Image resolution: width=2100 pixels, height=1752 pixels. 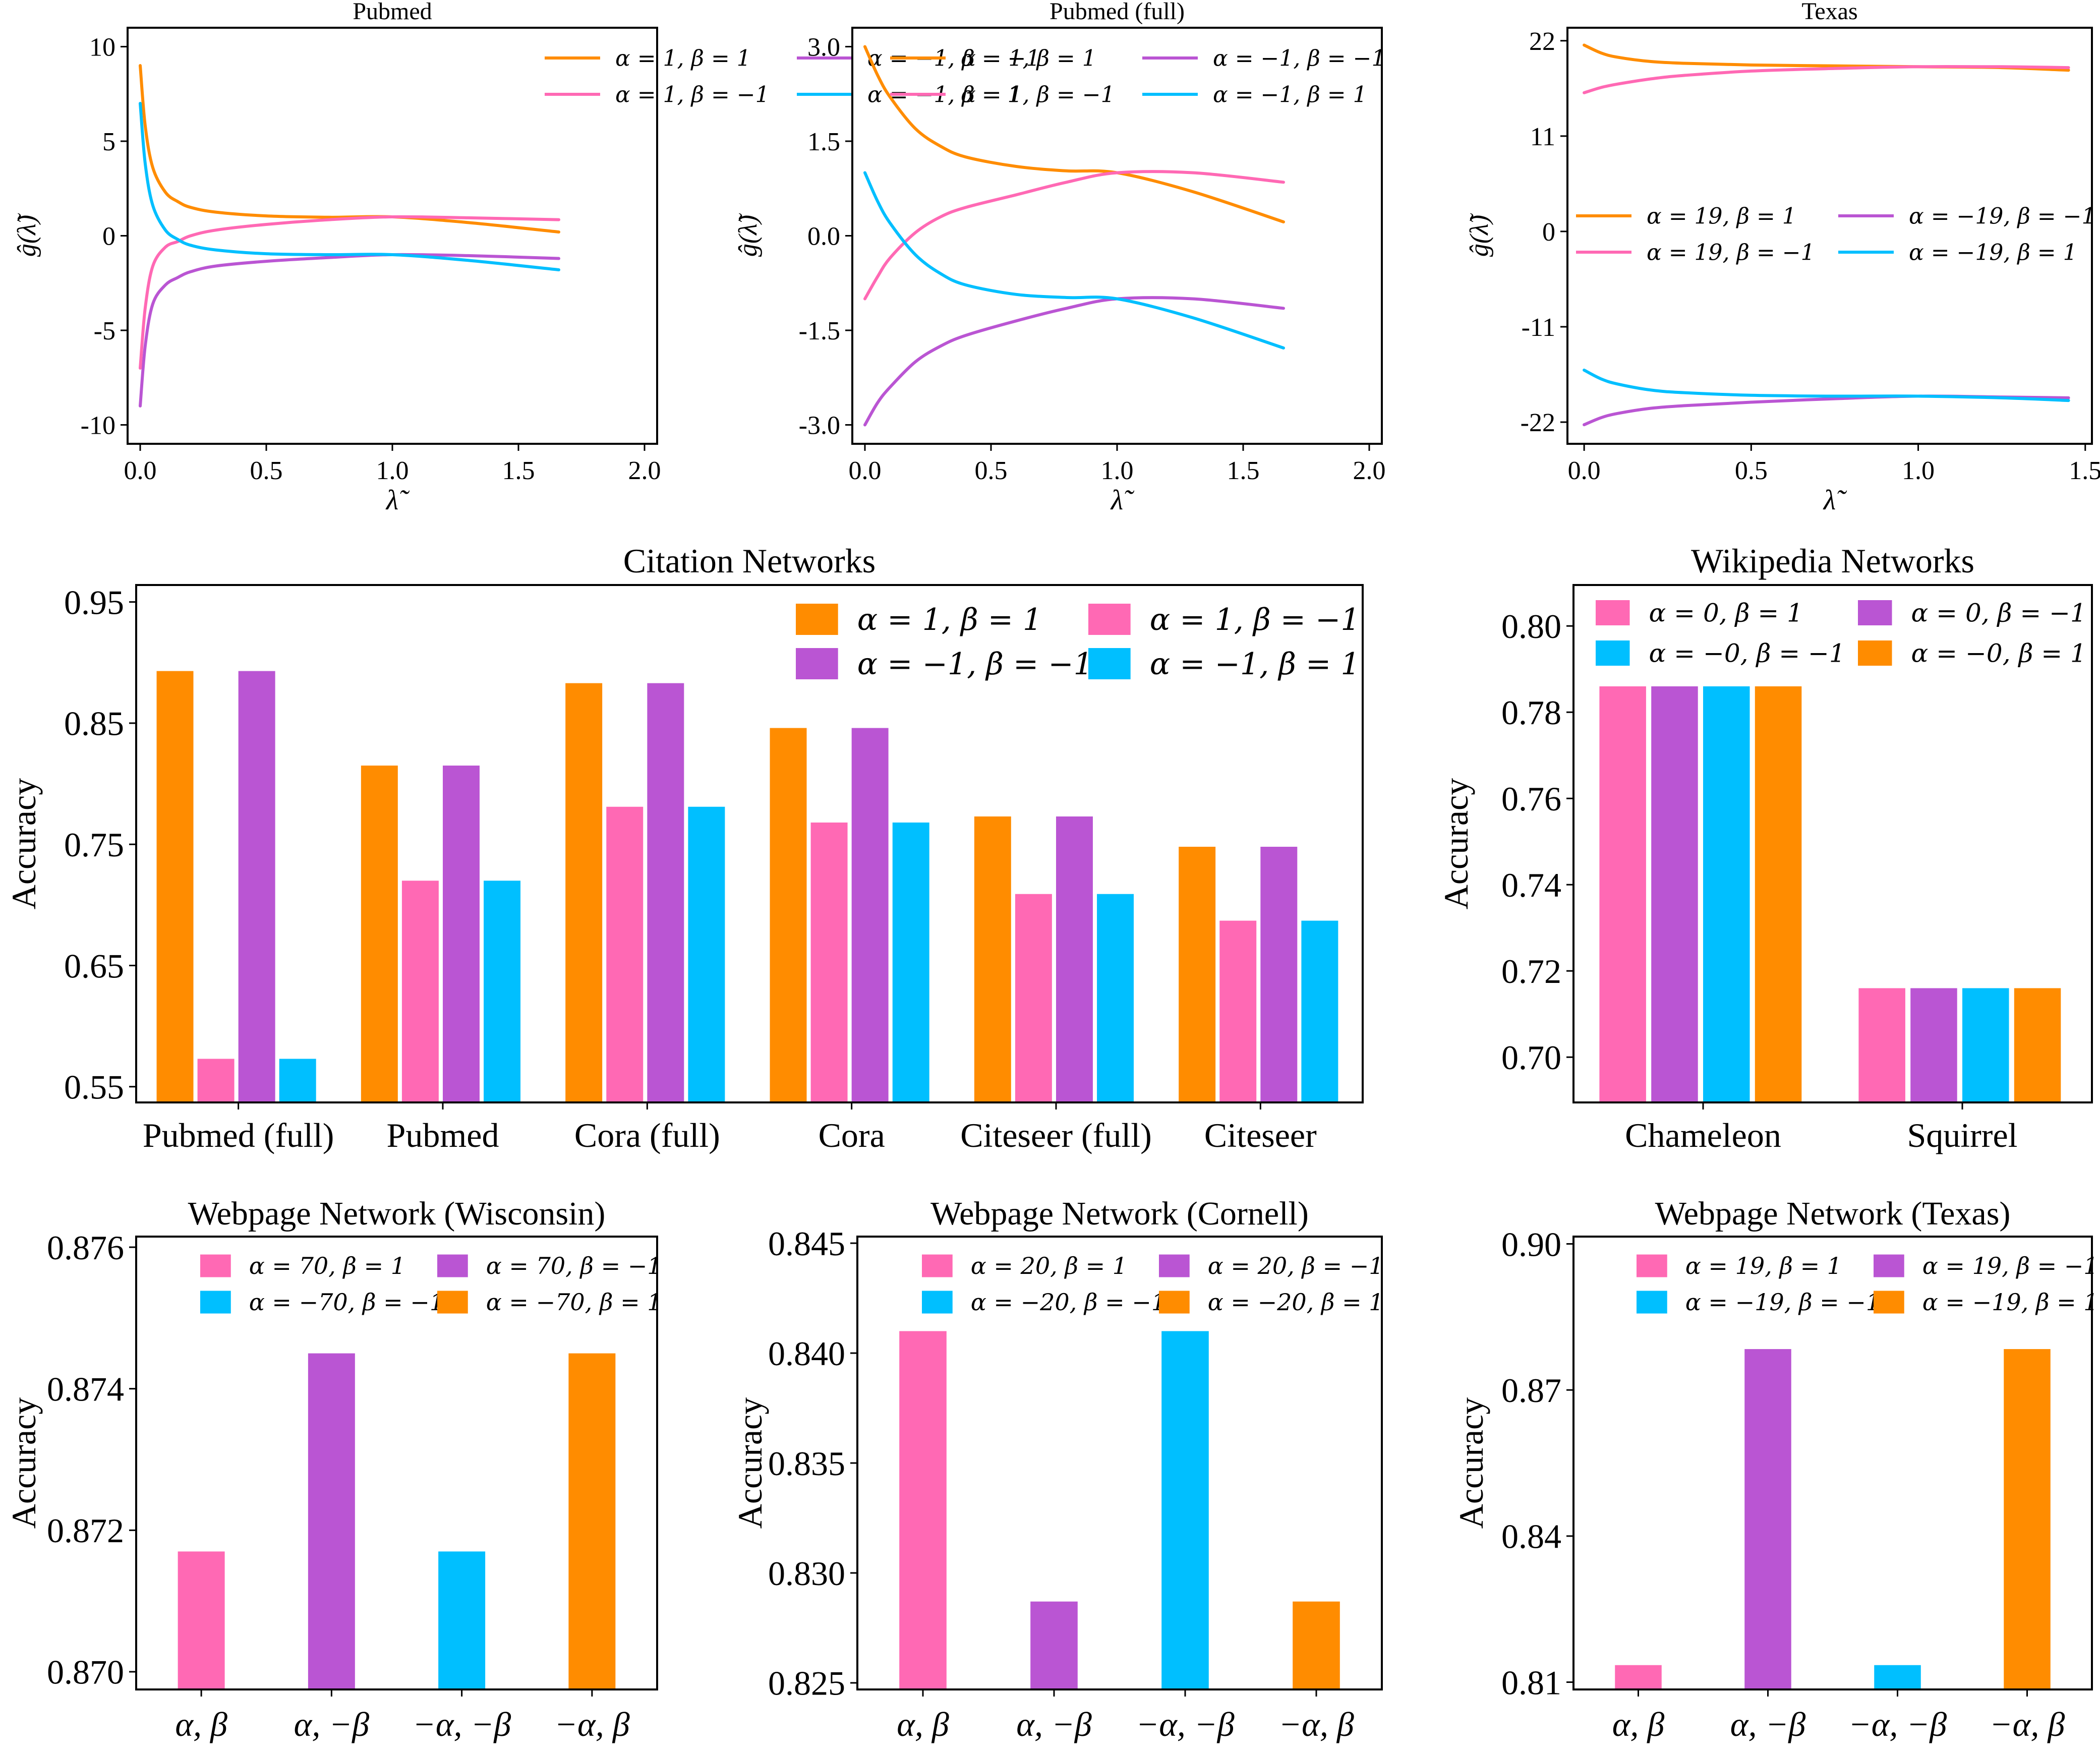 I want to click on legend-label: α = 20, β = 1, so click(x=1049, y=1265).